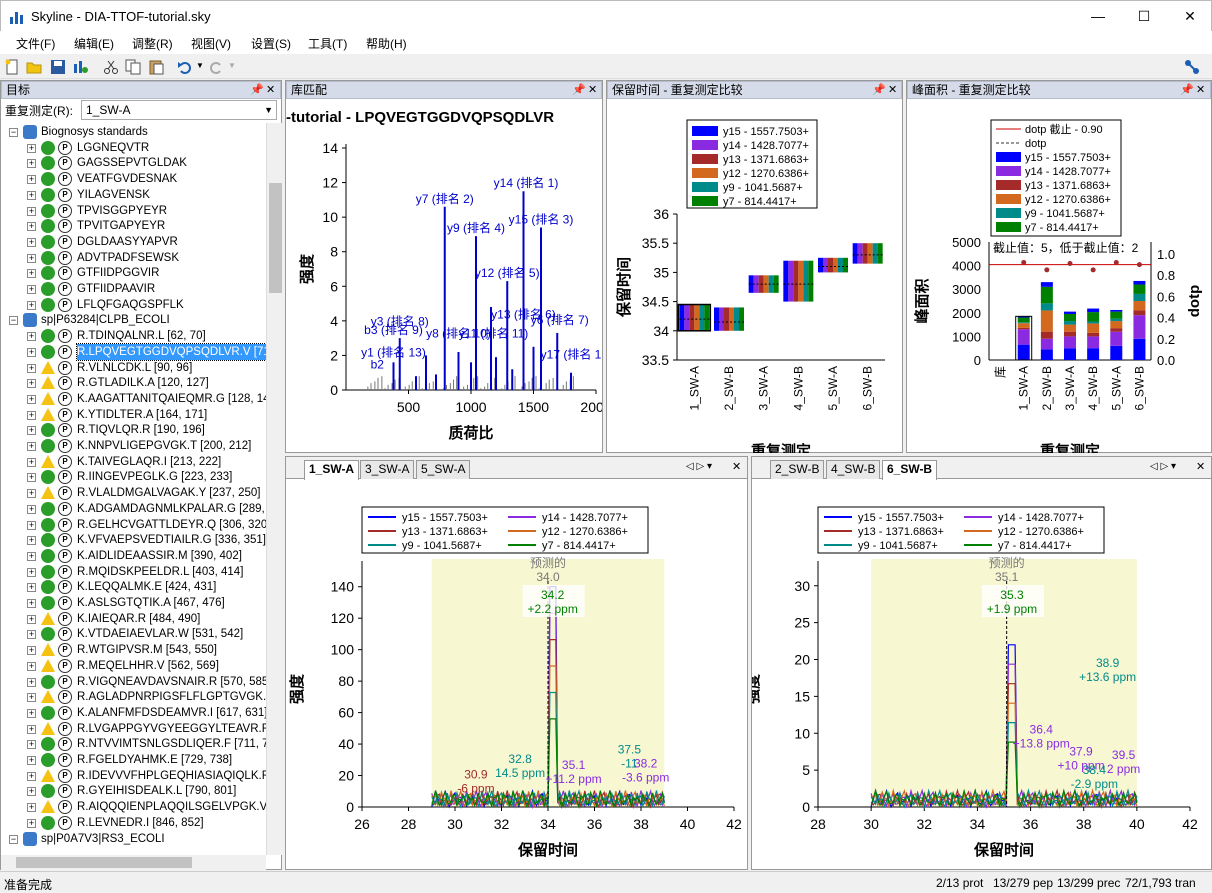  I want to click on tree-peptide-row: + P R.AGLADPNRPIGSFLFLGPTGVGK.T [586, 608], so click(134, 697).